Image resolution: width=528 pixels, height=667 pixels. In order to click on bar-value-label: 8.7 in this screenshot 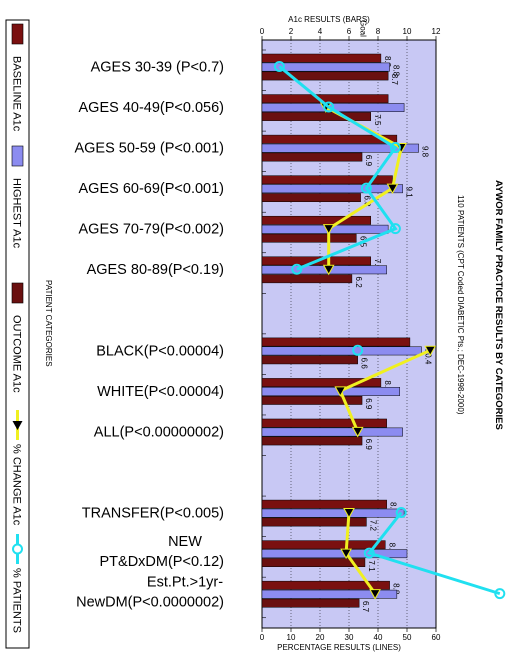, I will do `click(394, 80)`.